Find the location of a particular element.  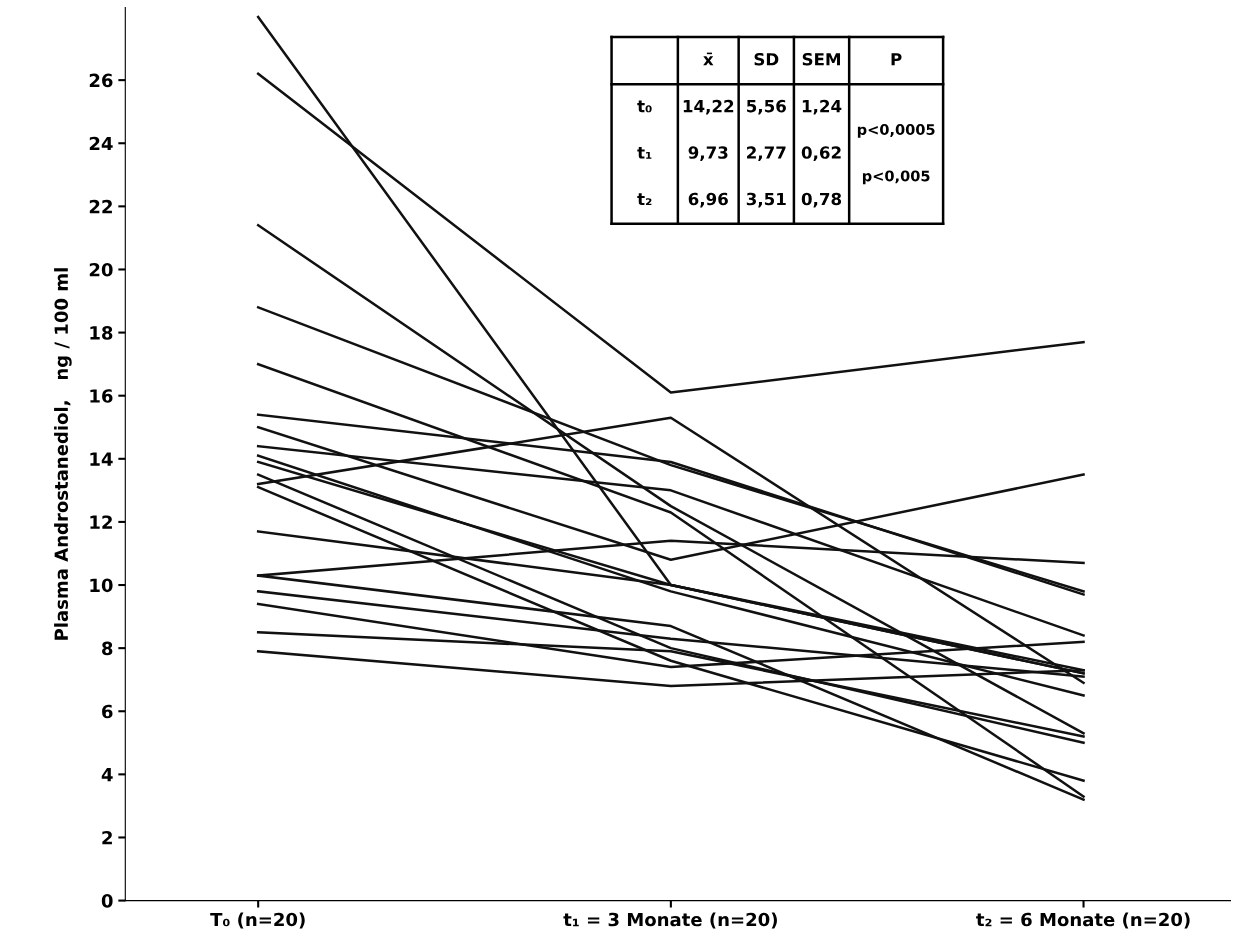

y-tick-label: 2 is located at coordinates (107, 837).